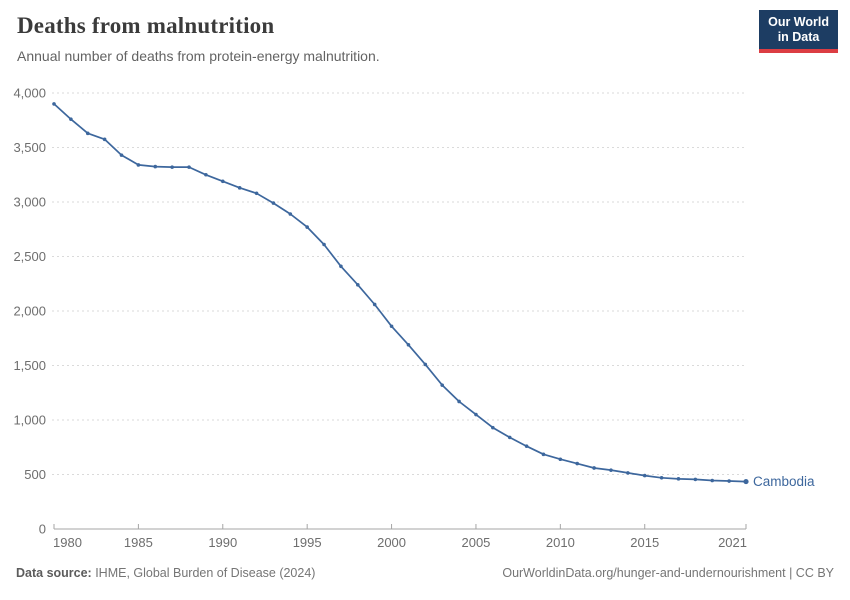  What do you see at coordinates (732, 542) in the screenshot?
I see `x-axis-tick-label: 2021` at bounding box center [732, 542].